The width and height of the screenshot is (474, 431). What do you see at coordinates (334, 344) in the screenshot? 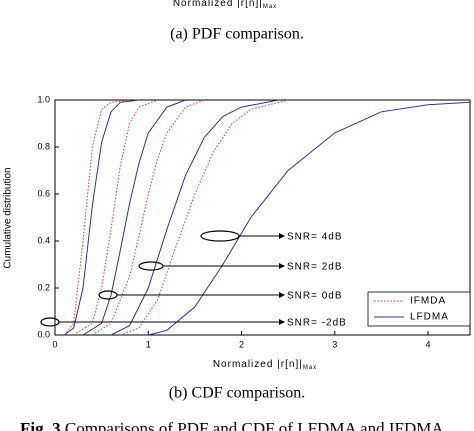
I see `x-tick-label: 3` at bounding box center [334, 344].